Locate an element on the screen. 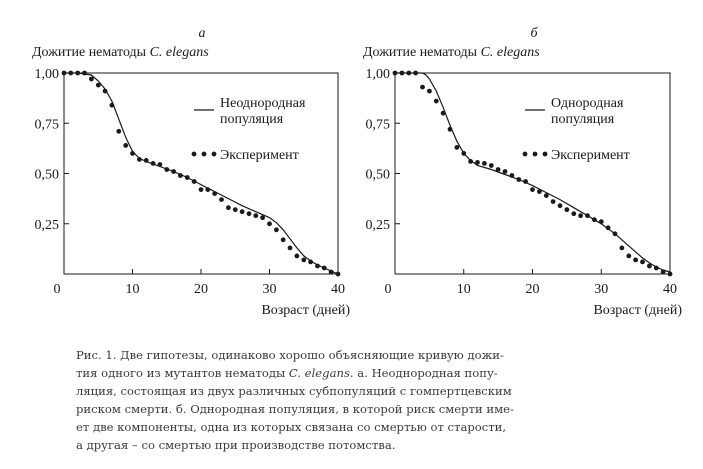 The width and height of the screenshot is (703, 469). legend-label: Эксперимент is located at coordinates (259, 155).